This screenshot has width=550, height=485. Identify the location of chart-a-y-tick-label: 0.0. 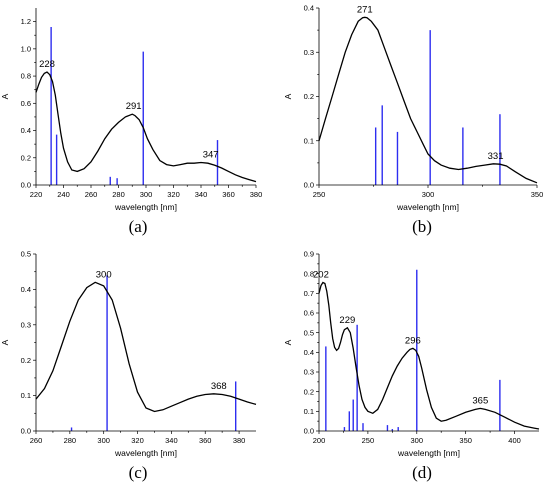
(26, 185).